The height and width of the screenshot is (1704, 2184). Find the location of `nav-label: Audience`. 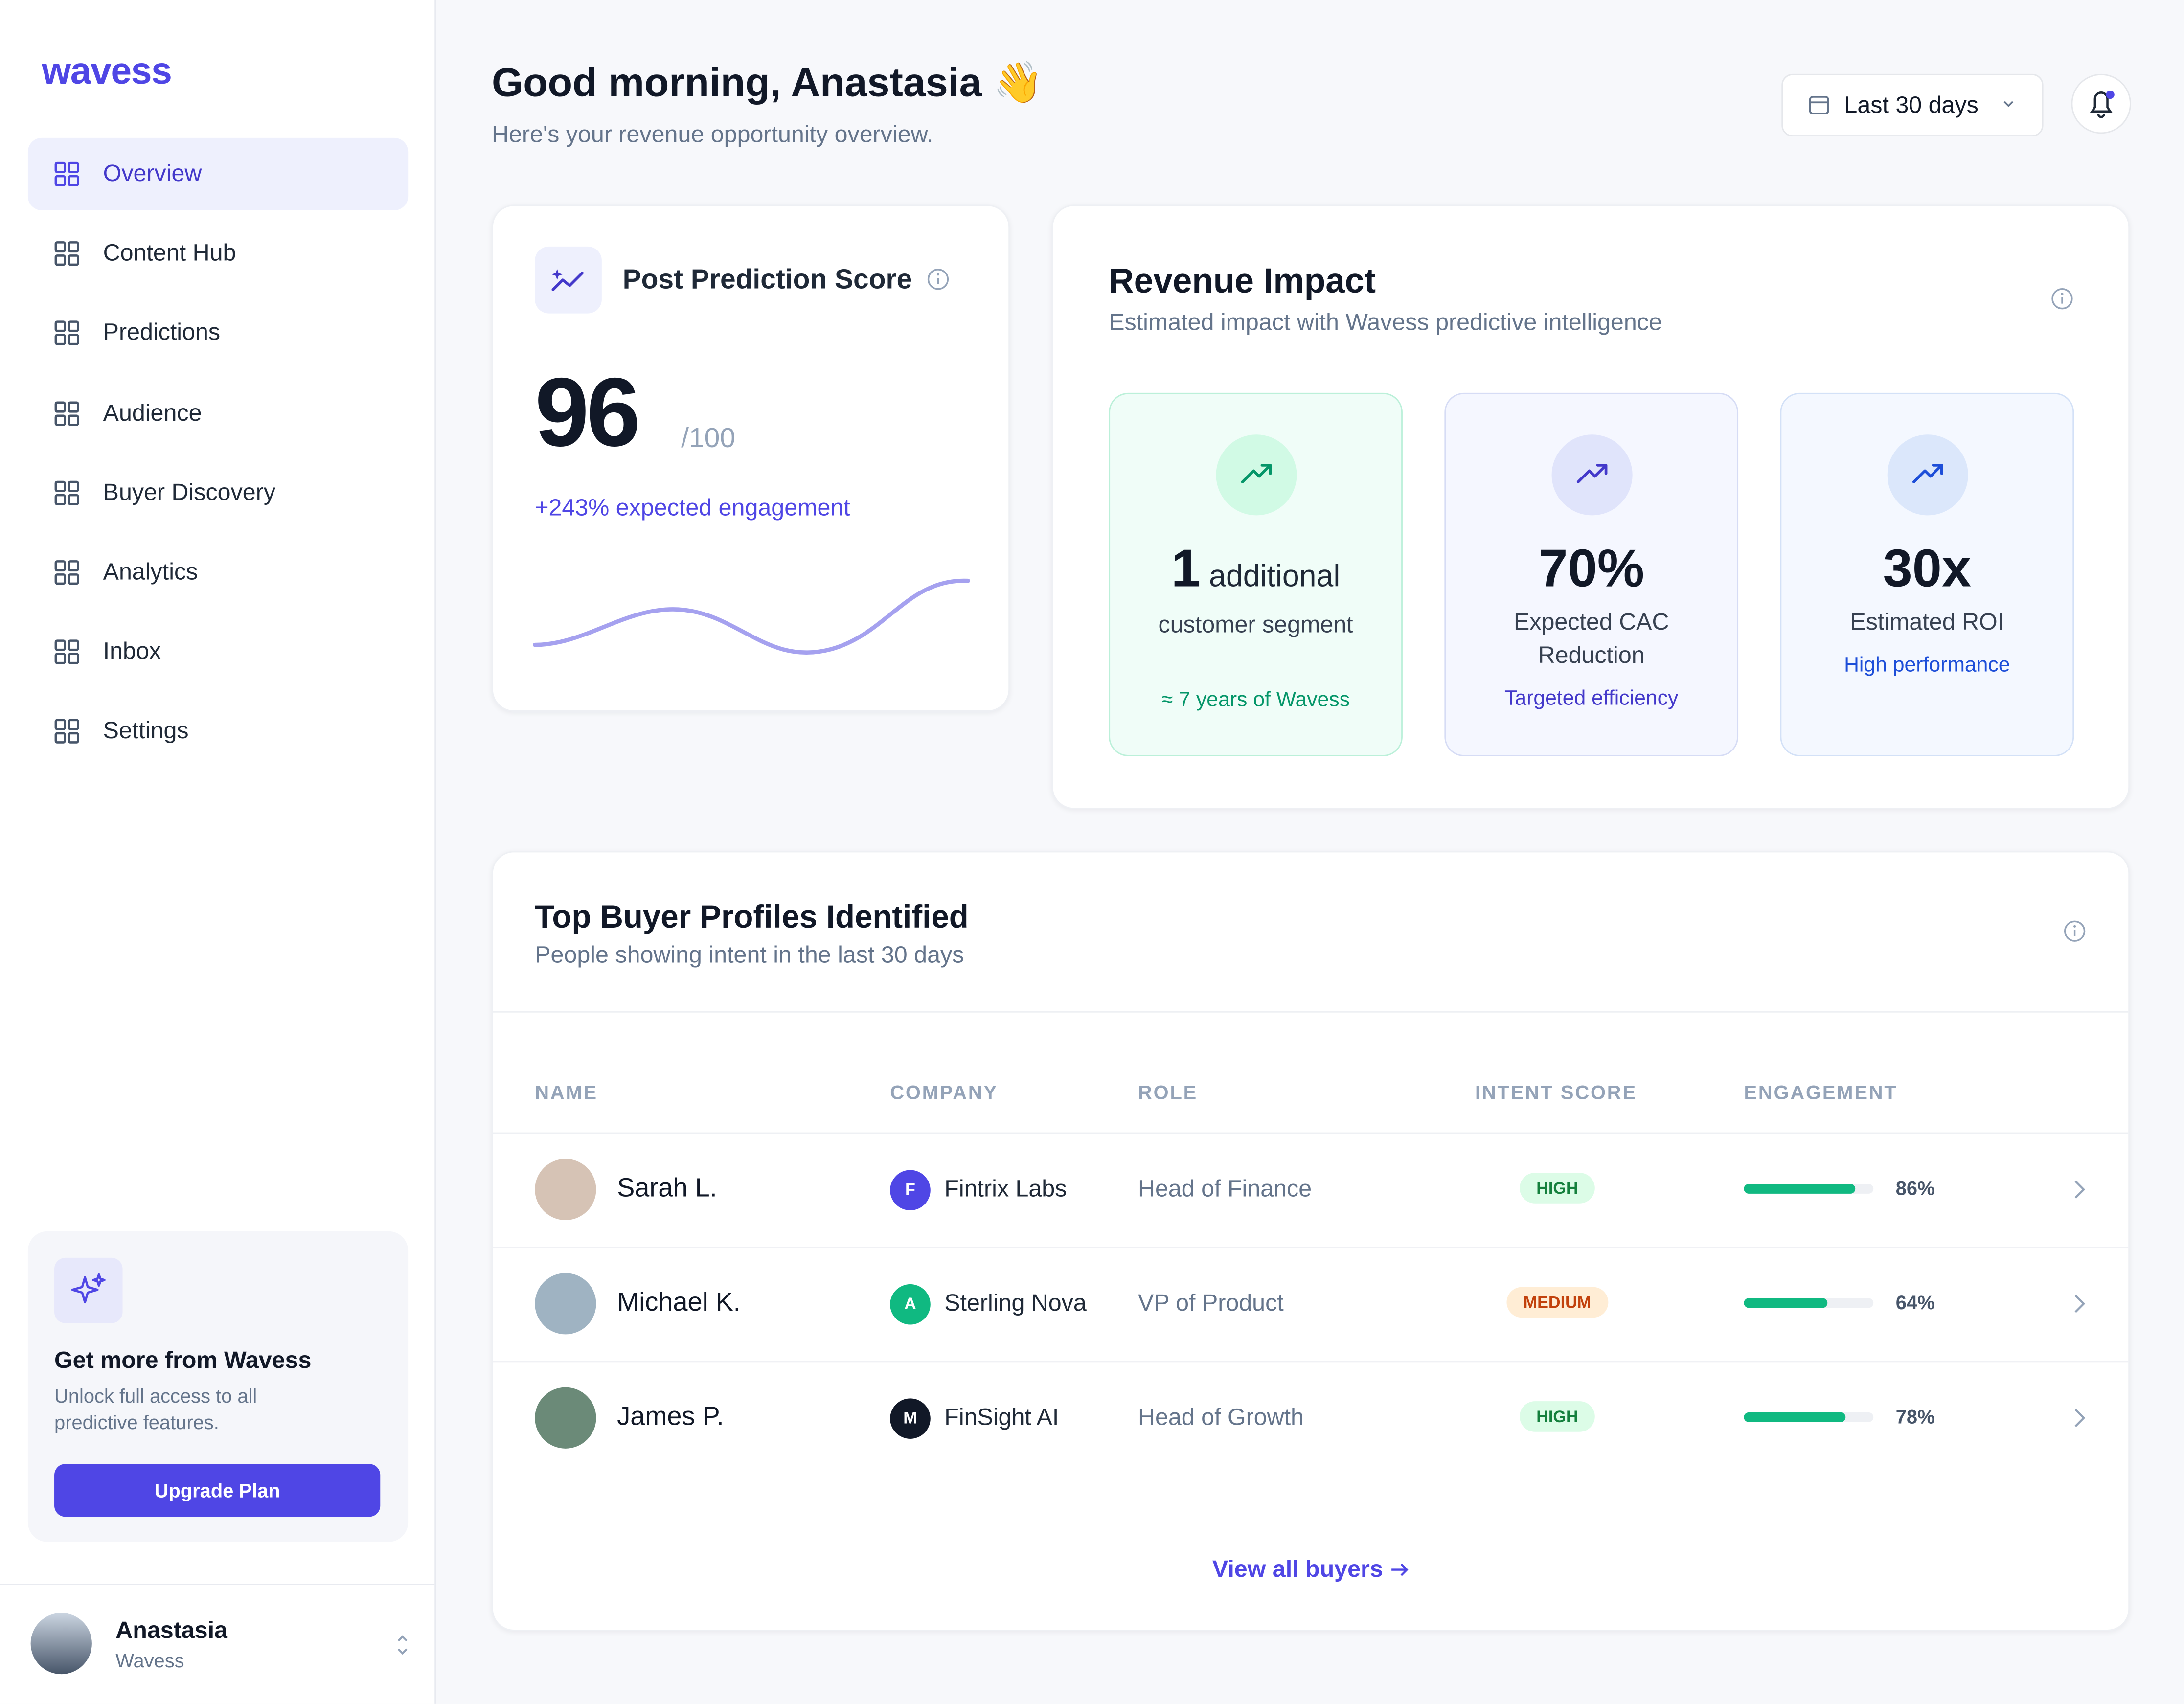

nav-label: Audience is located at coordinates (152, 413).